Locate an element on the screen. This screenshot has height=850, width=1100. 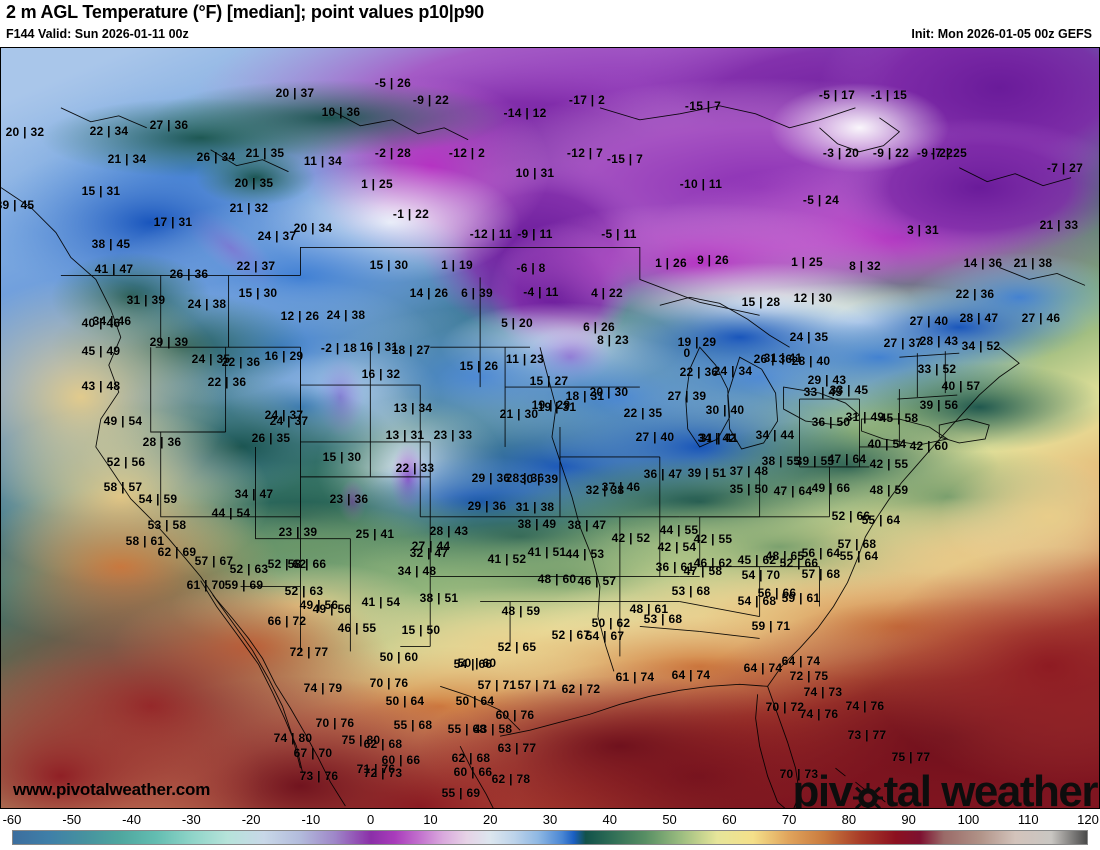
point-value: 25 | 41 is located at coordinates (375, 534).